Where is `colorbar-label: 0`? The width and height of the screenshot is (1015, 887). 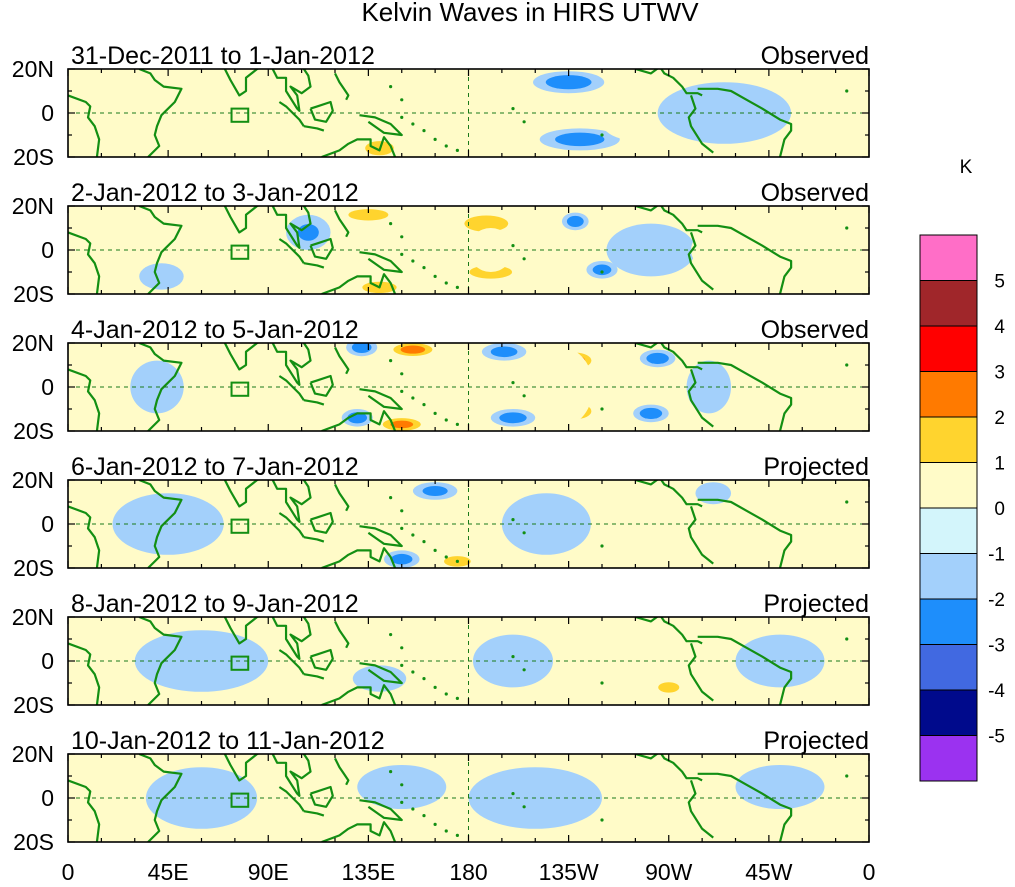 colorbar-label: 0 is located at coordinates (999, 509).